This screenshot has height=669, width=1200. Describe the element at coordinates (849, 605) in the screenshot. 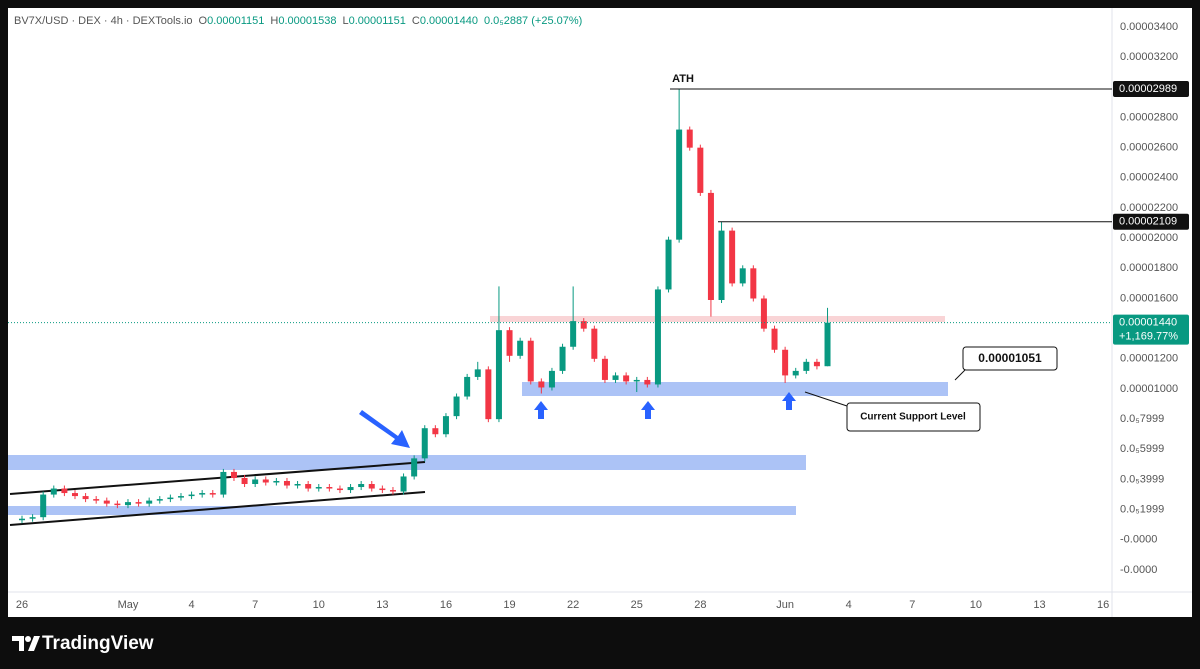

I see `x-tick-label: 4` at that location.